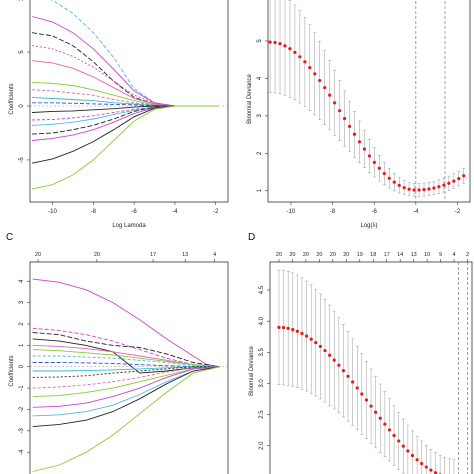 The width and height of the screenshot is (474, 474). I want to click on top-tick-label: 14, so click(400, 255).